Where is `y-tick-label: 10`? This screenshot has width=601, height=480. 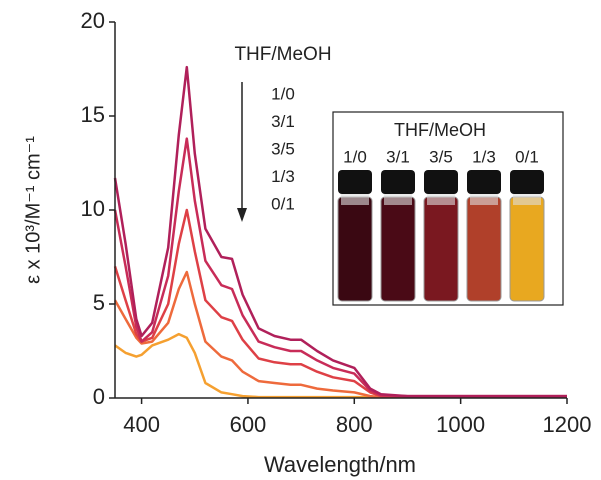
y-tick-label: 10 is located at coordinates (93, 208).